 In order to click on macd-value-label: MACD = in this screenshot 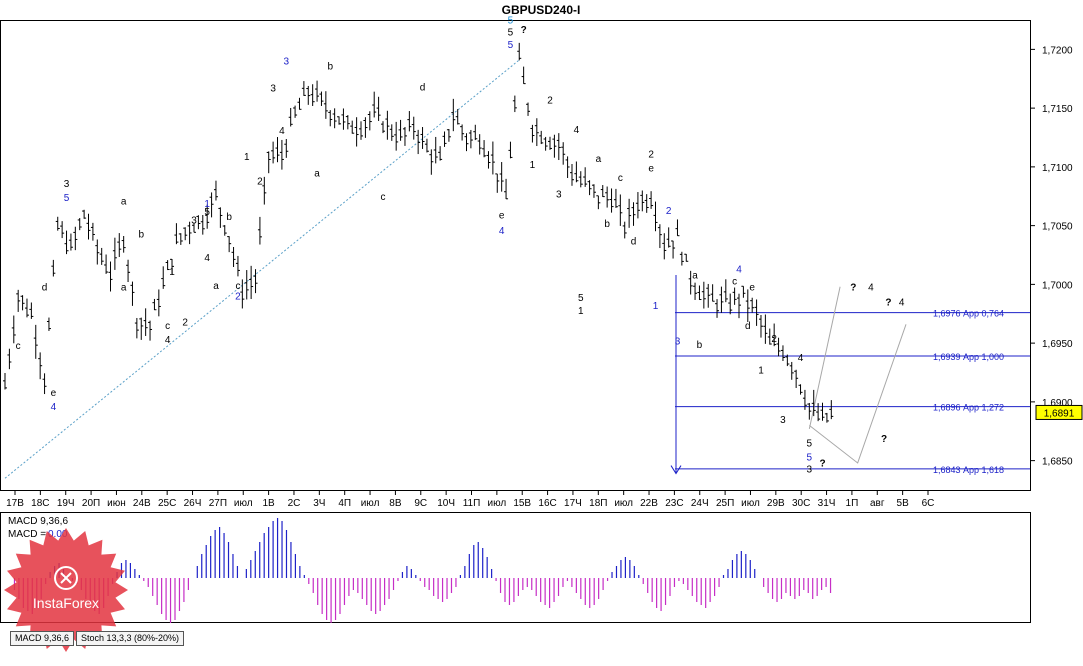, I will do `click(27, 534)`.